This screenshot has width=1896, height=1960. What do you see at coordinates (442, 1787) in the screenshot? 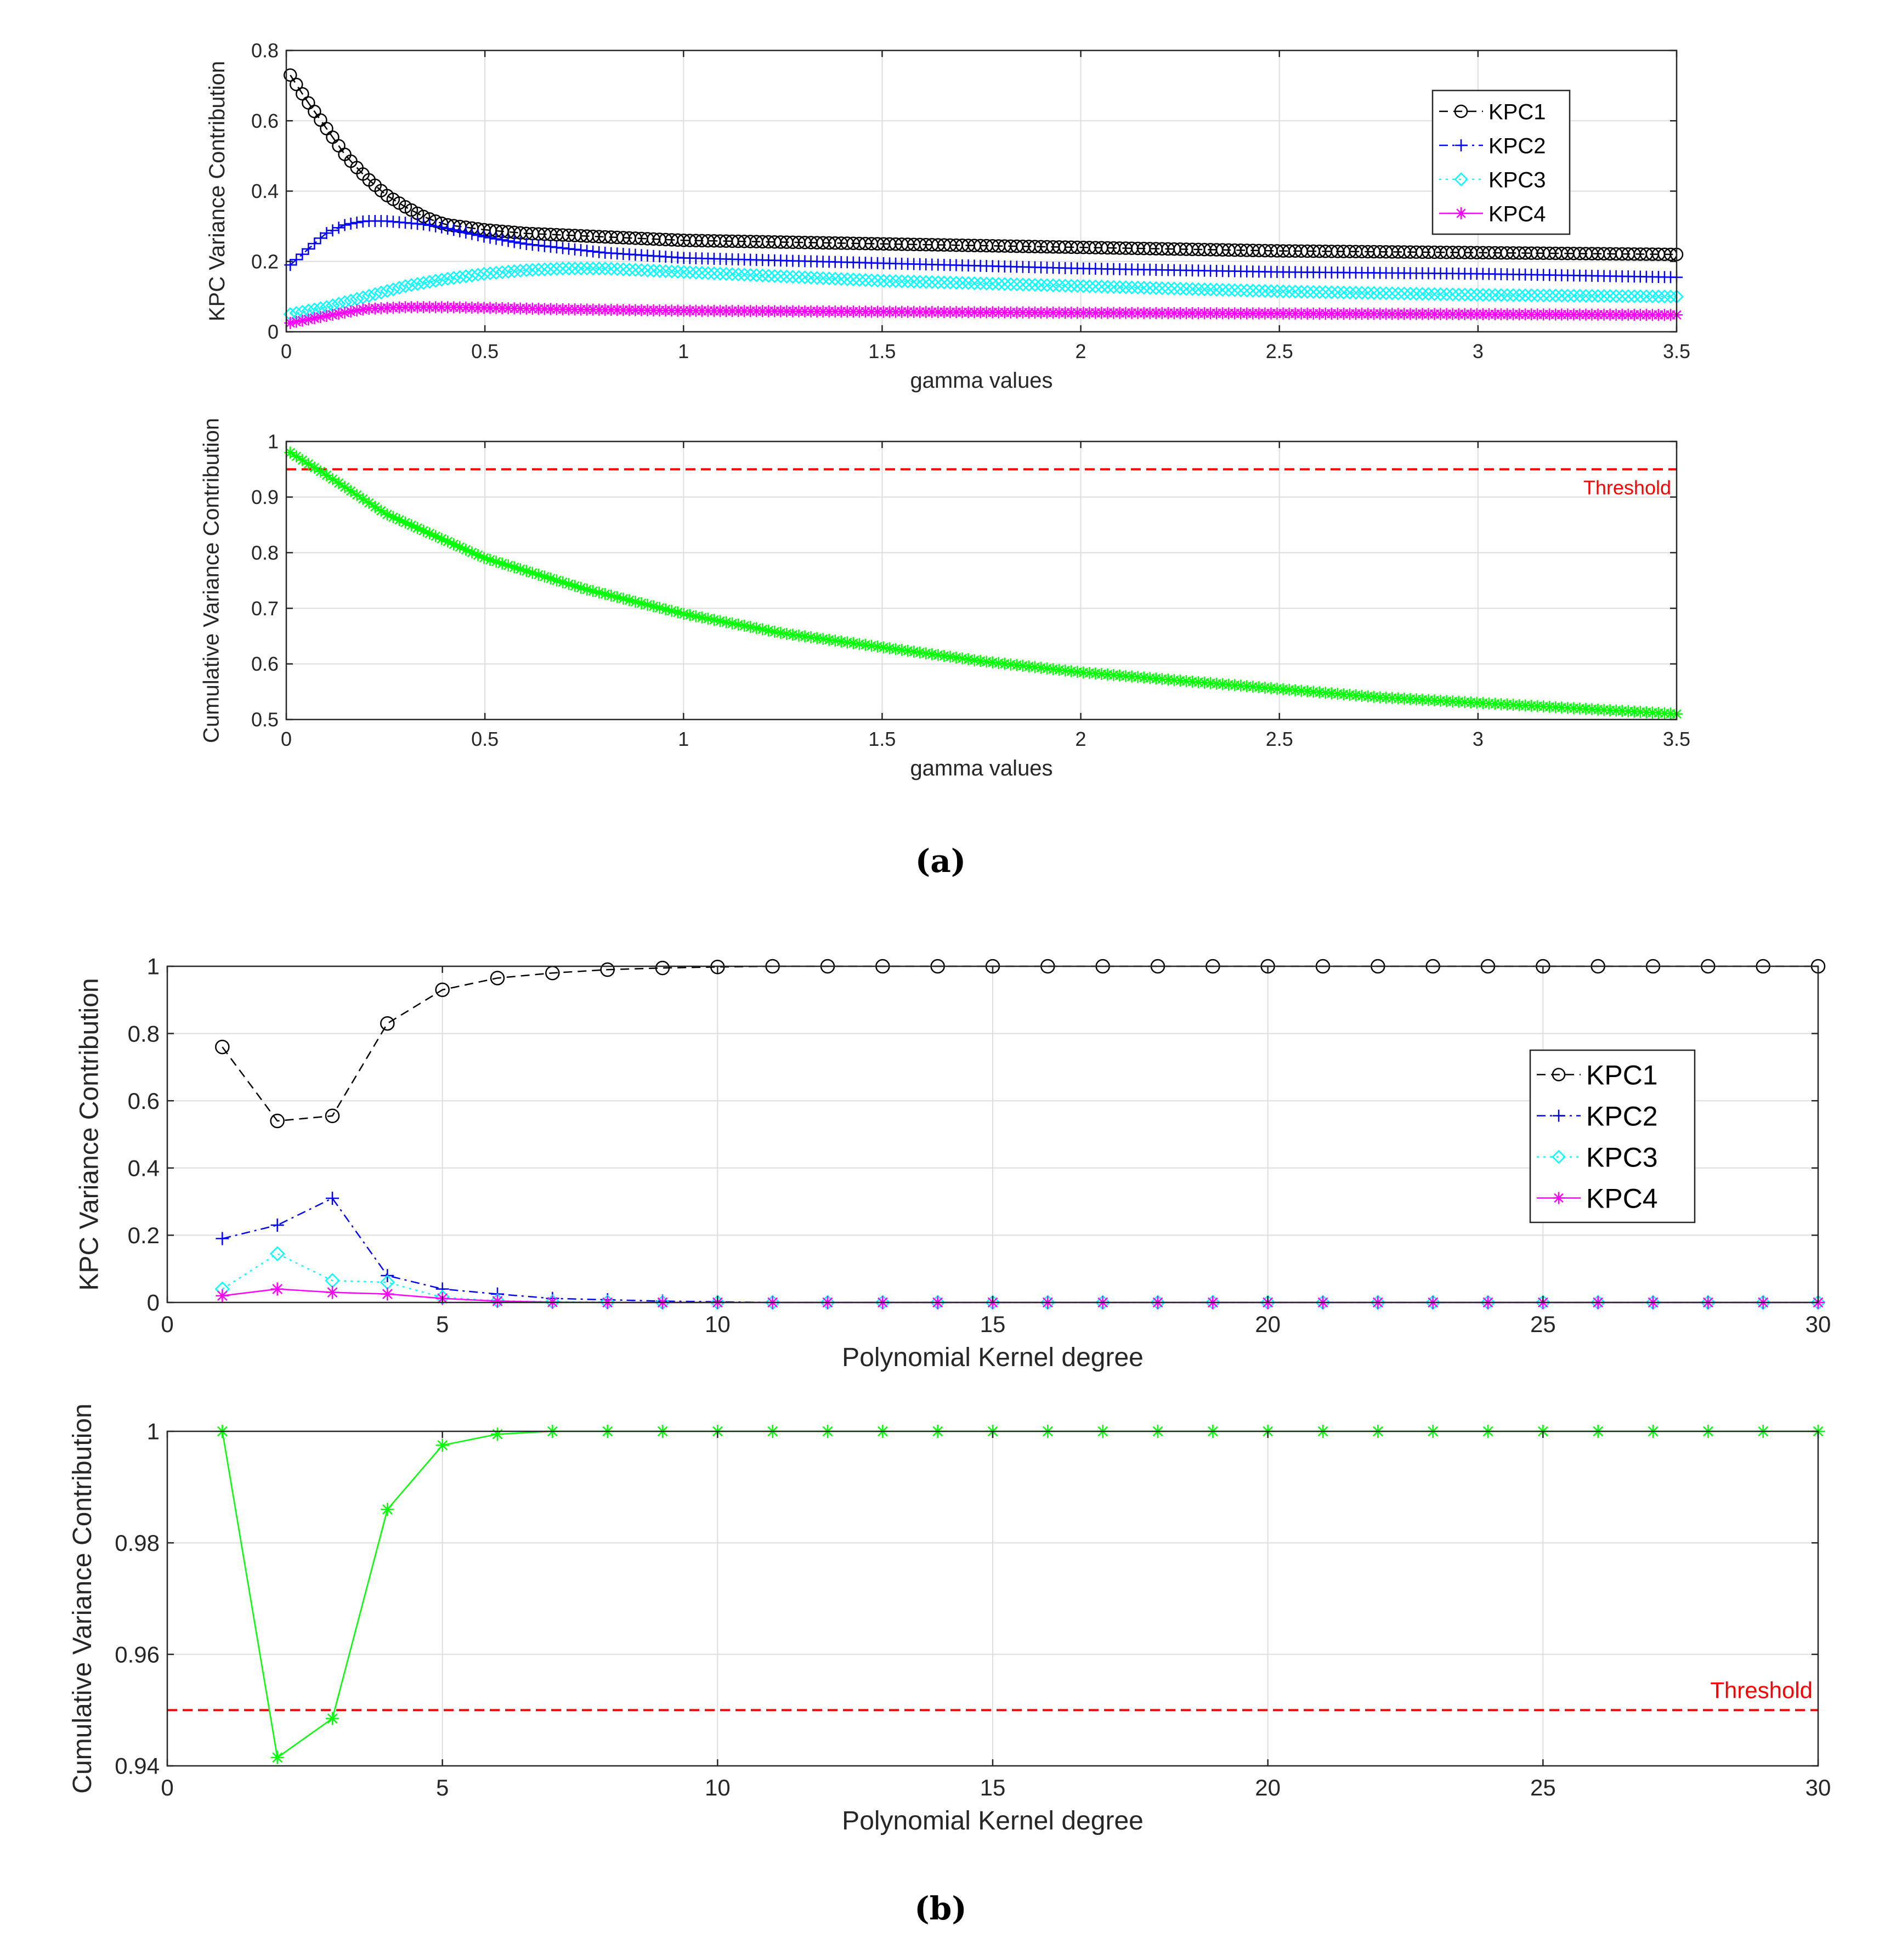
I see `x-tick-label: 5` at bounding box center [442, 1787].